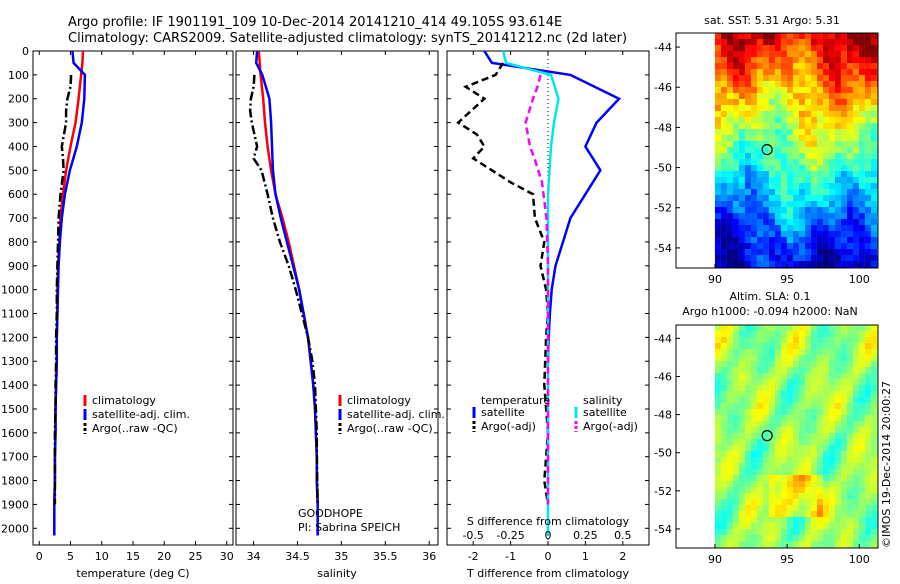 Image resolution: width=900 pixels, height=584 pixels. Describe the element at coordinates (663, 376) in the screenshot. I see `sla_map-ytick-label: -46` at that location.